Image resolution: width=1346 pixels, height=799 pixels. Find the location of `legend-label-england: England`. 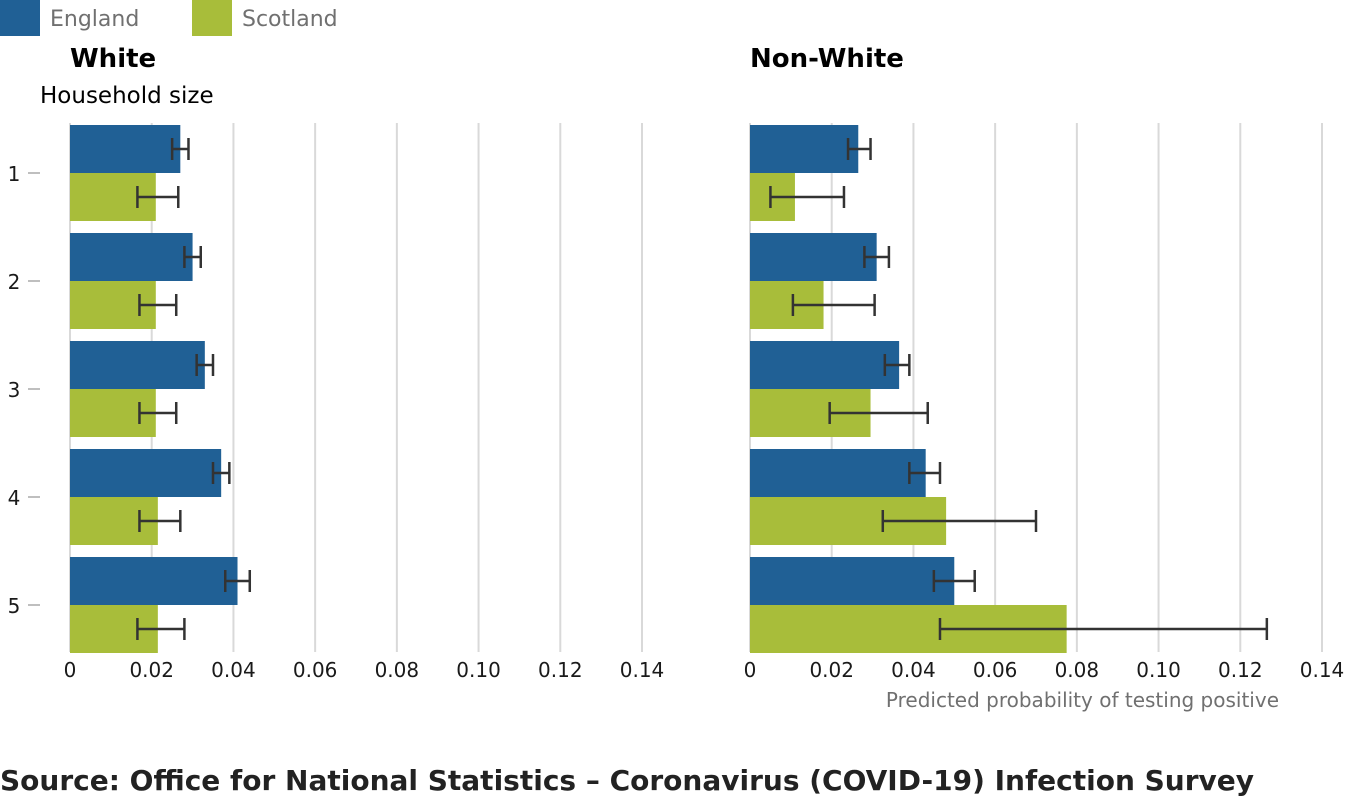

legend-label-england: England is located at coordinates (94, 19).